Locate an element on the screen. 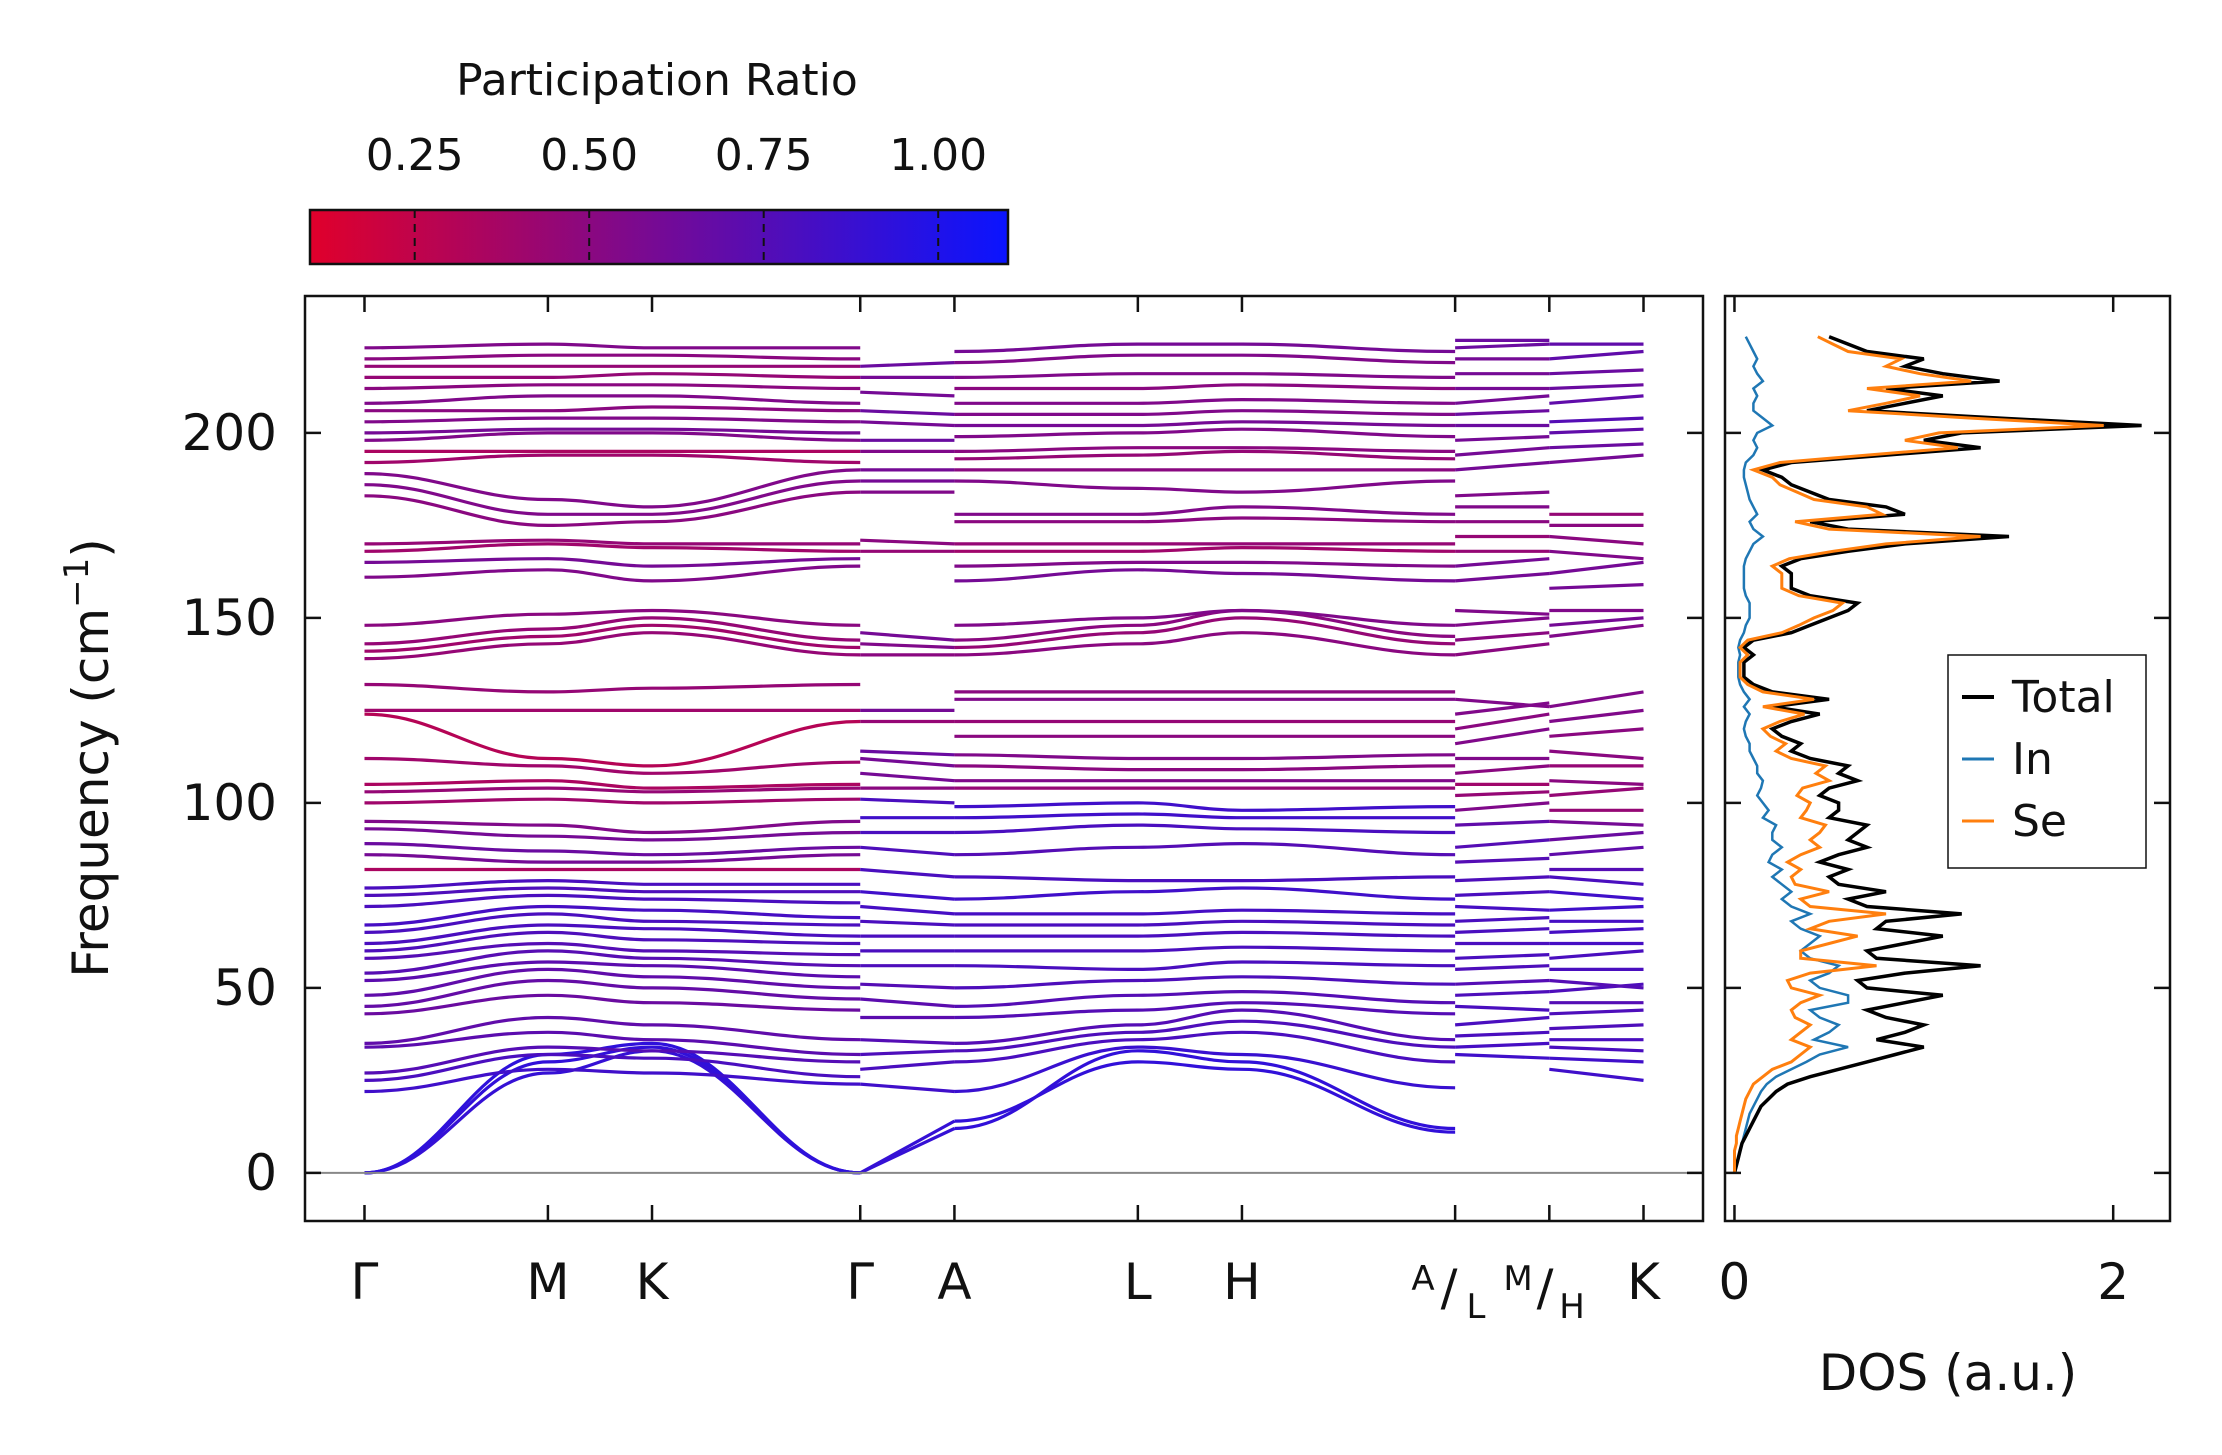 Image resolution: width=2222 pixels, height=1455 pixels. legend-entry-total: Total is located at coordinates (2038, 697).